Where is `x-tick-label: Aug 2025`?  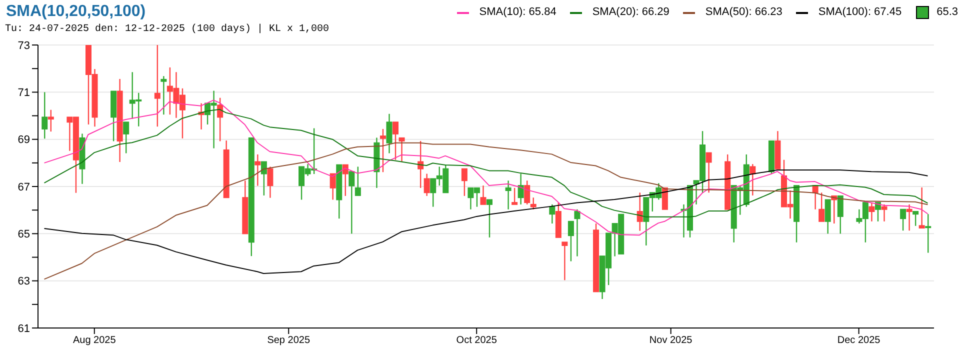
x-tick-label: Aug 2025 is located at coordinates (94, 340).